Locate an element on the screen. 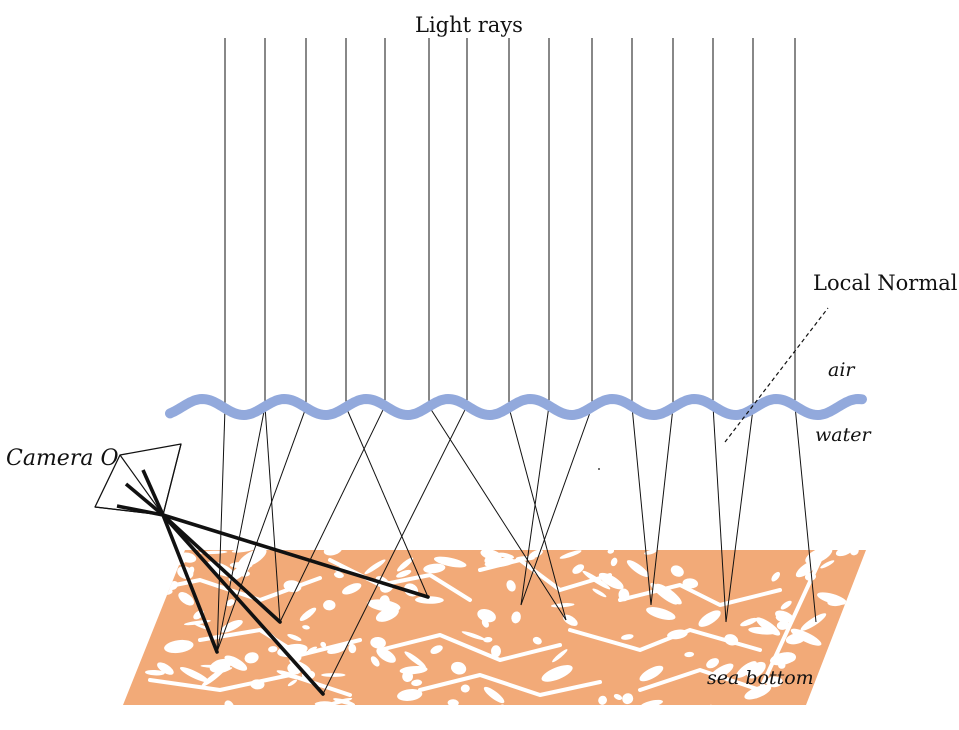  water-label: water is located at coordinates (843, 435).